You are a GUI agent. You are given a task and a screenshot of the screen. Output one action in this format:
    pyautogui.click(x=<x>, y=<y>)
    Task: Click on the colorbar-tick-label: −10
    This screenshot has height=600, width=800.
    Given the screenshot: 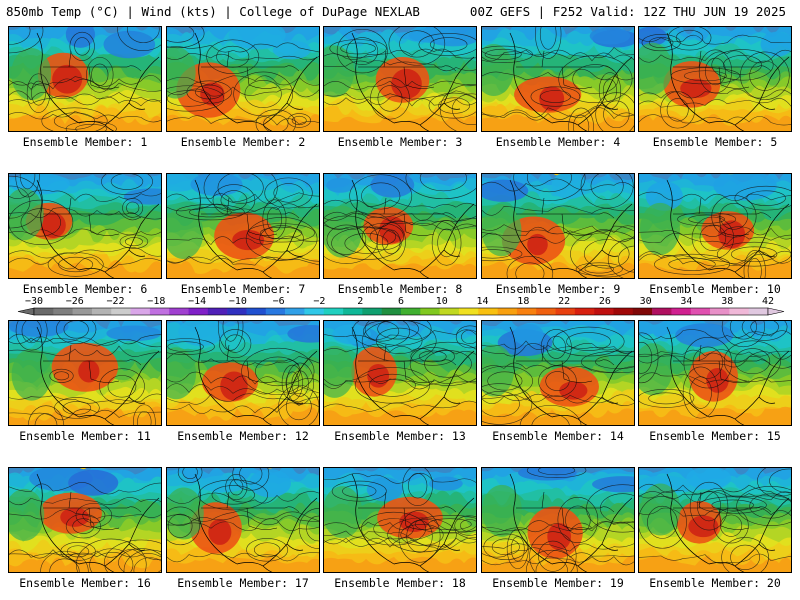 What is the action you would take?
    pyautogui.click(x=237, y=301)
    